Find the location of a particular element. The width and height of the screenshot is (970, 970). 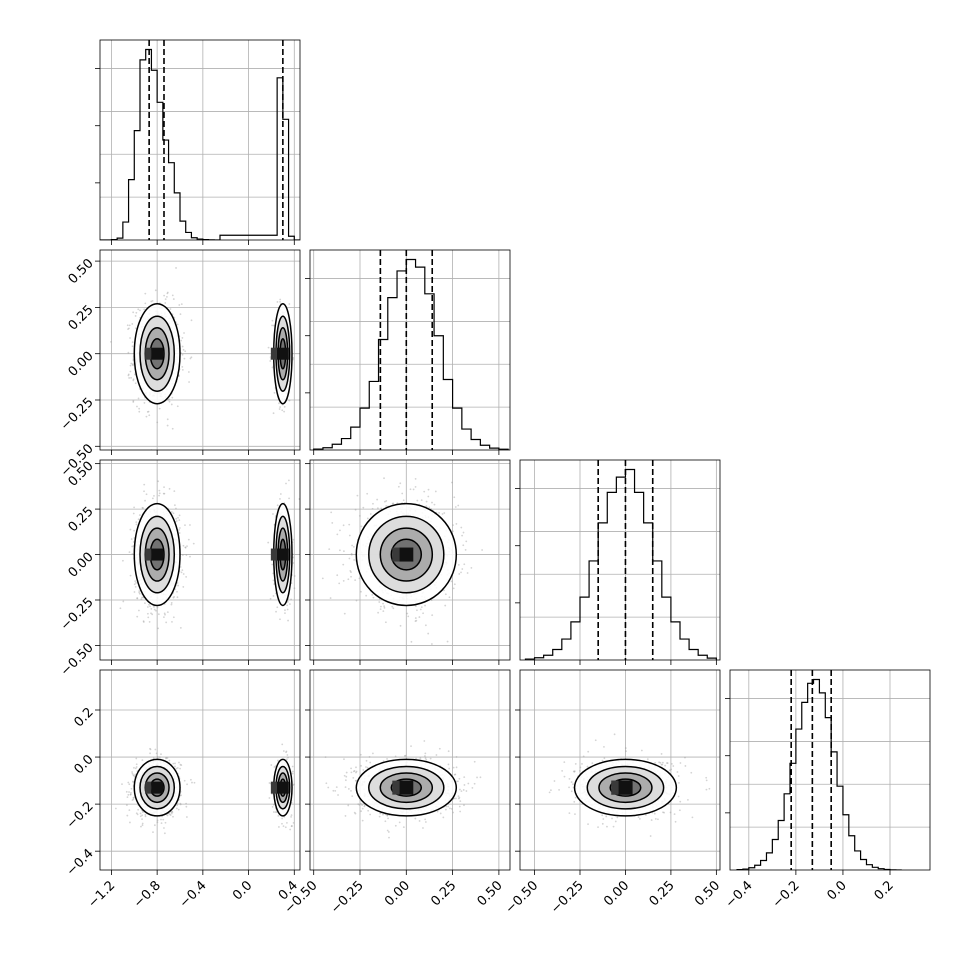

density-panel-3-0: −0.4−0.20.00.2−1.2 −0.8 −0.4 0.0 0.4 is located at coordinates (182, 790).